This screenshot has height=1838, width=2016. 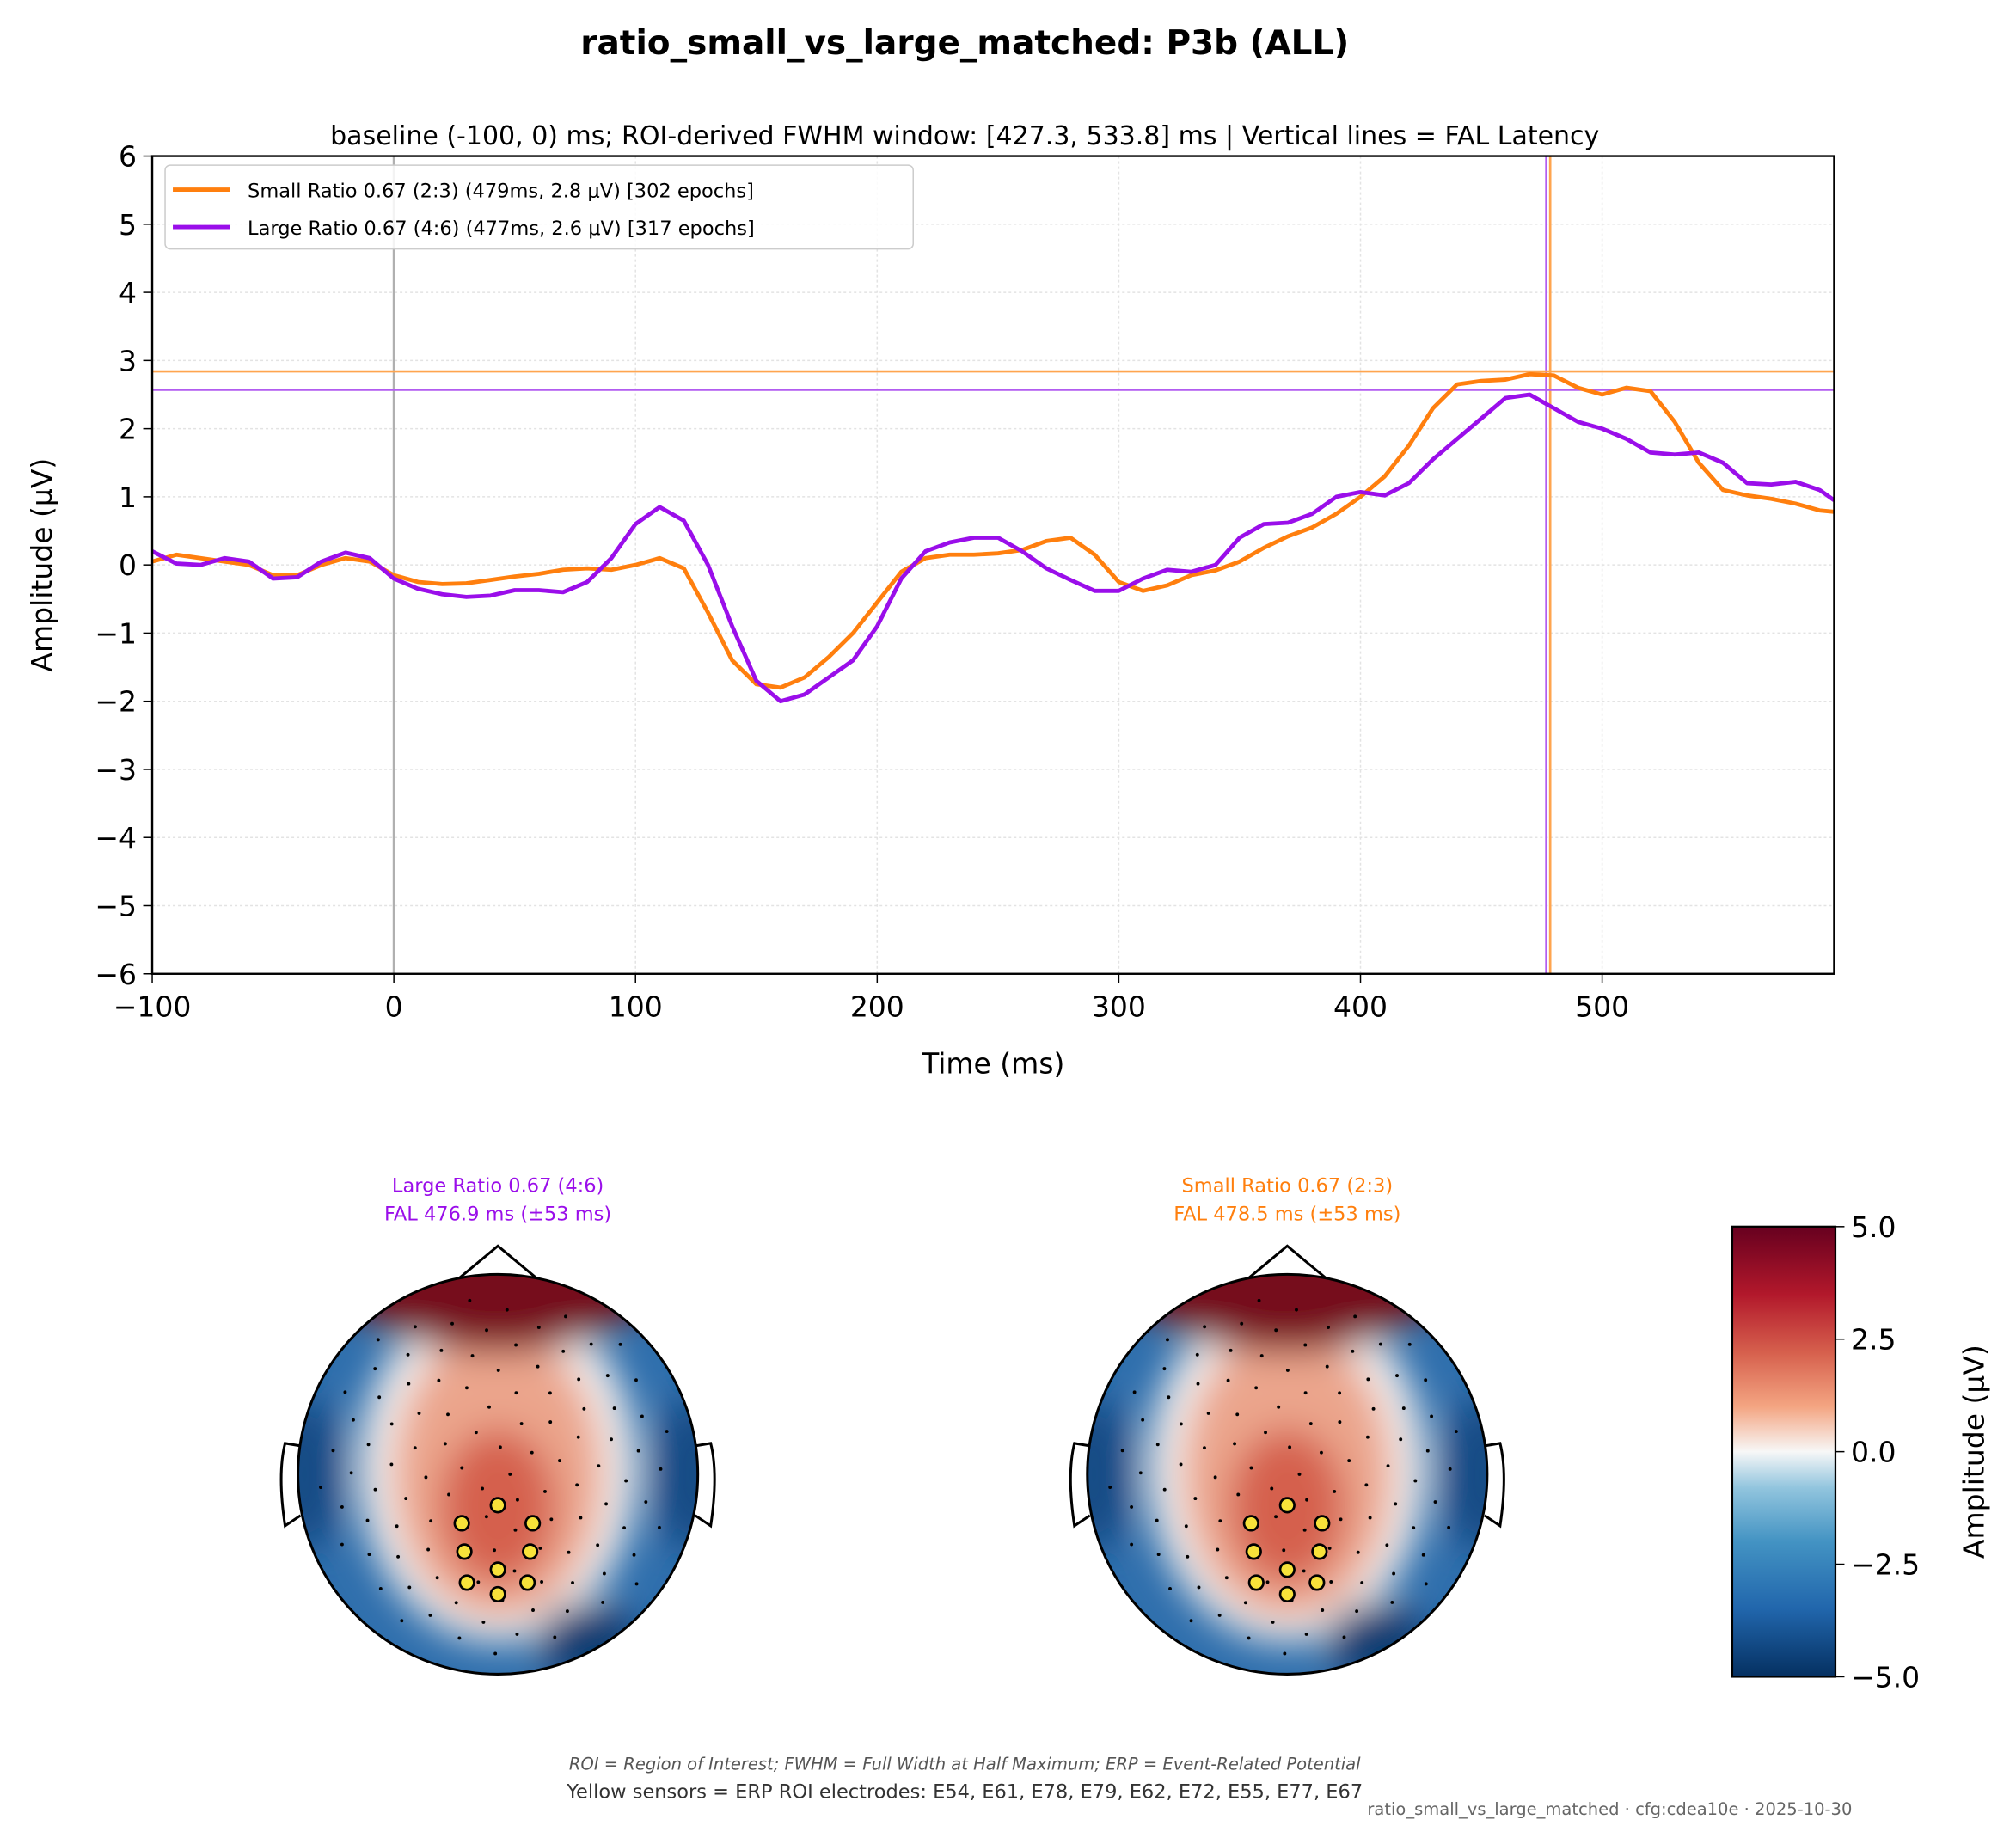 I want to click on legend-box, so click(x=539, y=207).